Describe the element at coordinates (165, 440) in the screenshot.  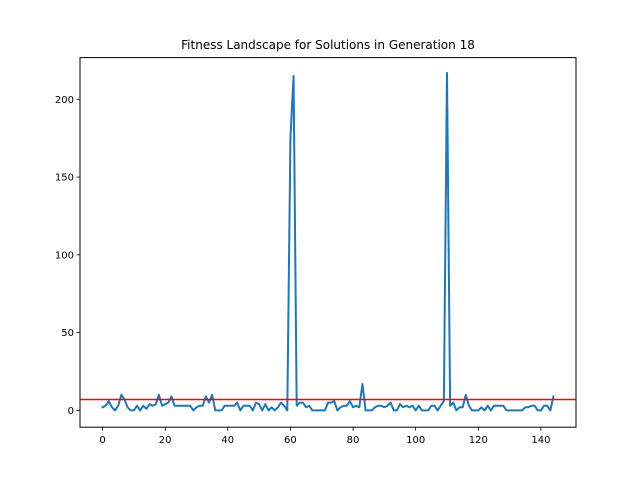
I see `x-tick-label: 20` at that location.